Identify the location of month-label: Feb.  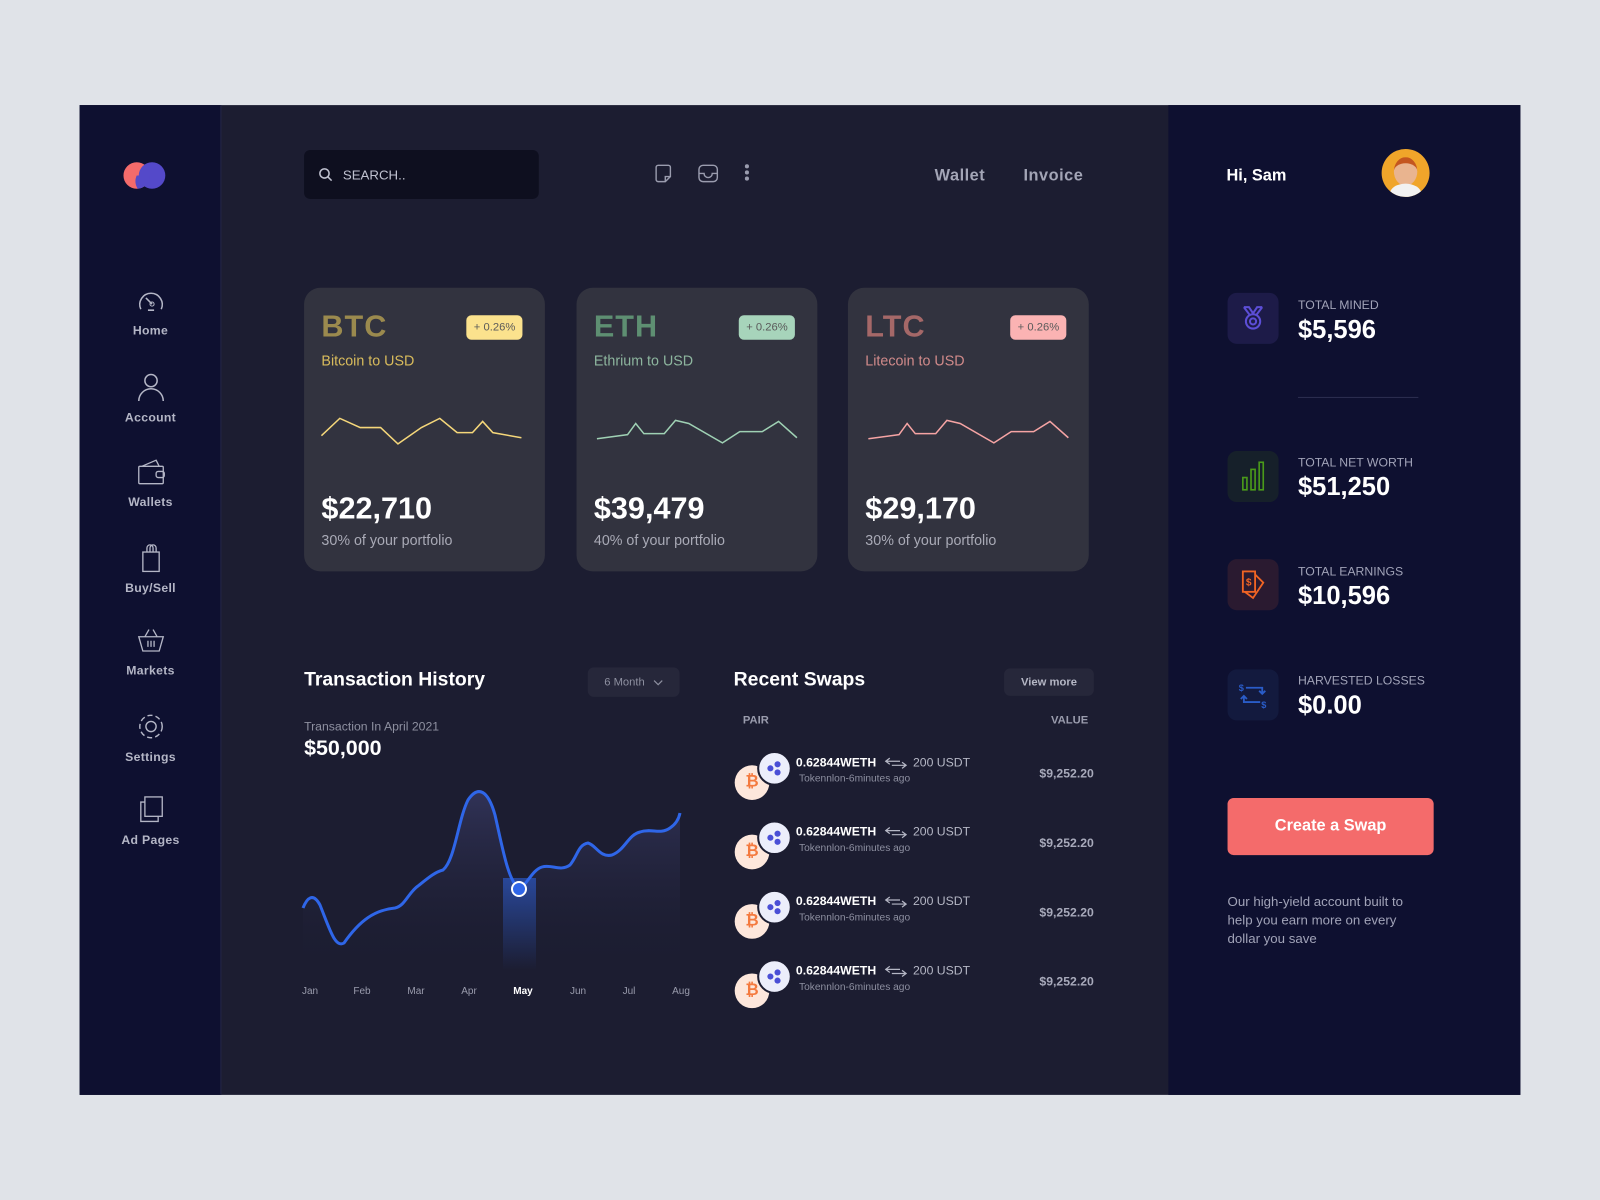
(362, 991).